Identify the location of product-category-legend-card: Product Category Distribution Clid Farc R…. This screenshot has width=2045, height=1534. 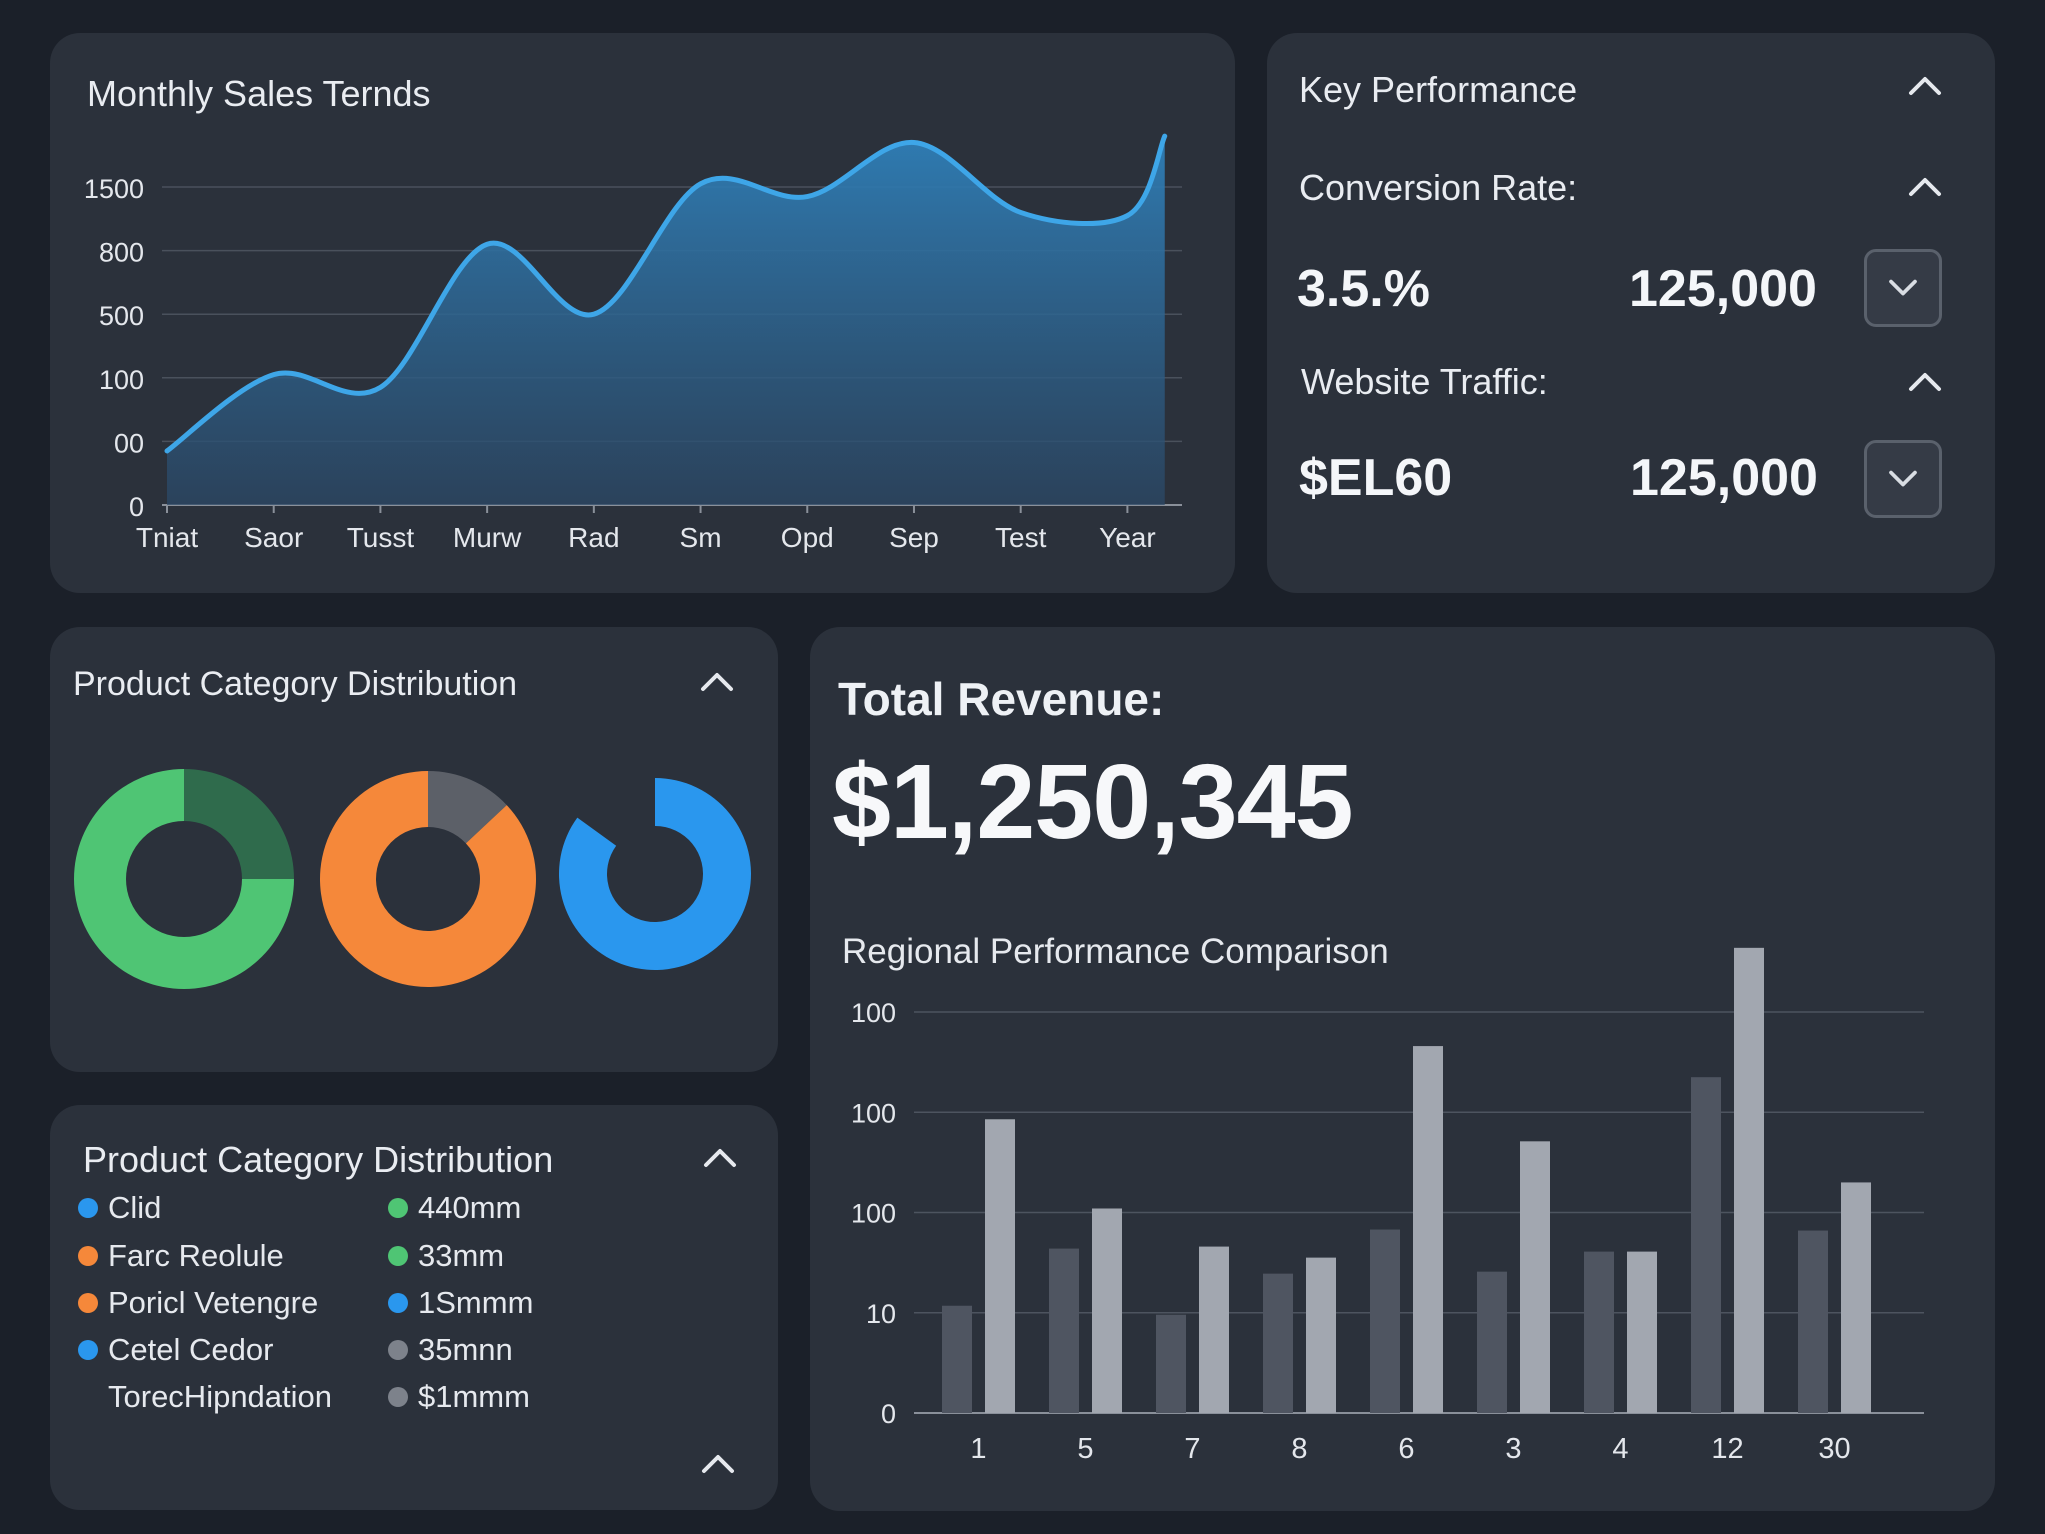
(414, 1307).